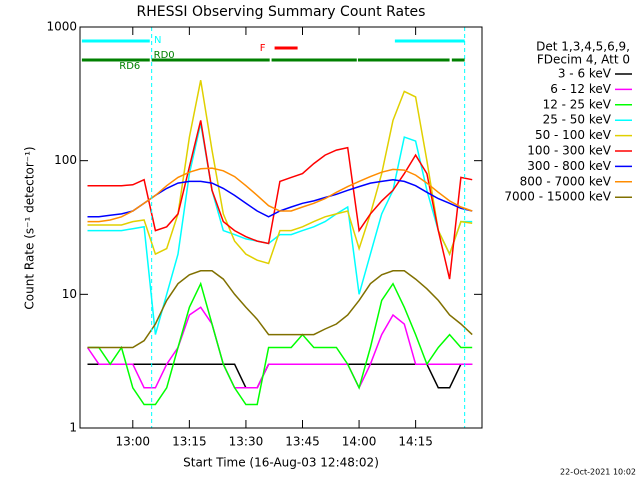 The image size is (640, 480). I want to click on chart-title: RHESSI Observing Summary Count Rates, so click(281, 12).